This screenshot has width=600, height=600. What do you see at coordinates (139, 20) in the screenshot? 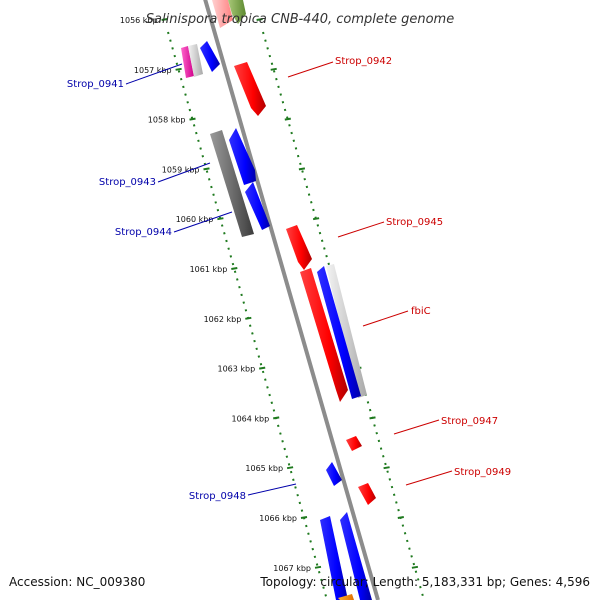
I see `ruler-tick-label: 1056 kbp` at bounding box center [139, 20].